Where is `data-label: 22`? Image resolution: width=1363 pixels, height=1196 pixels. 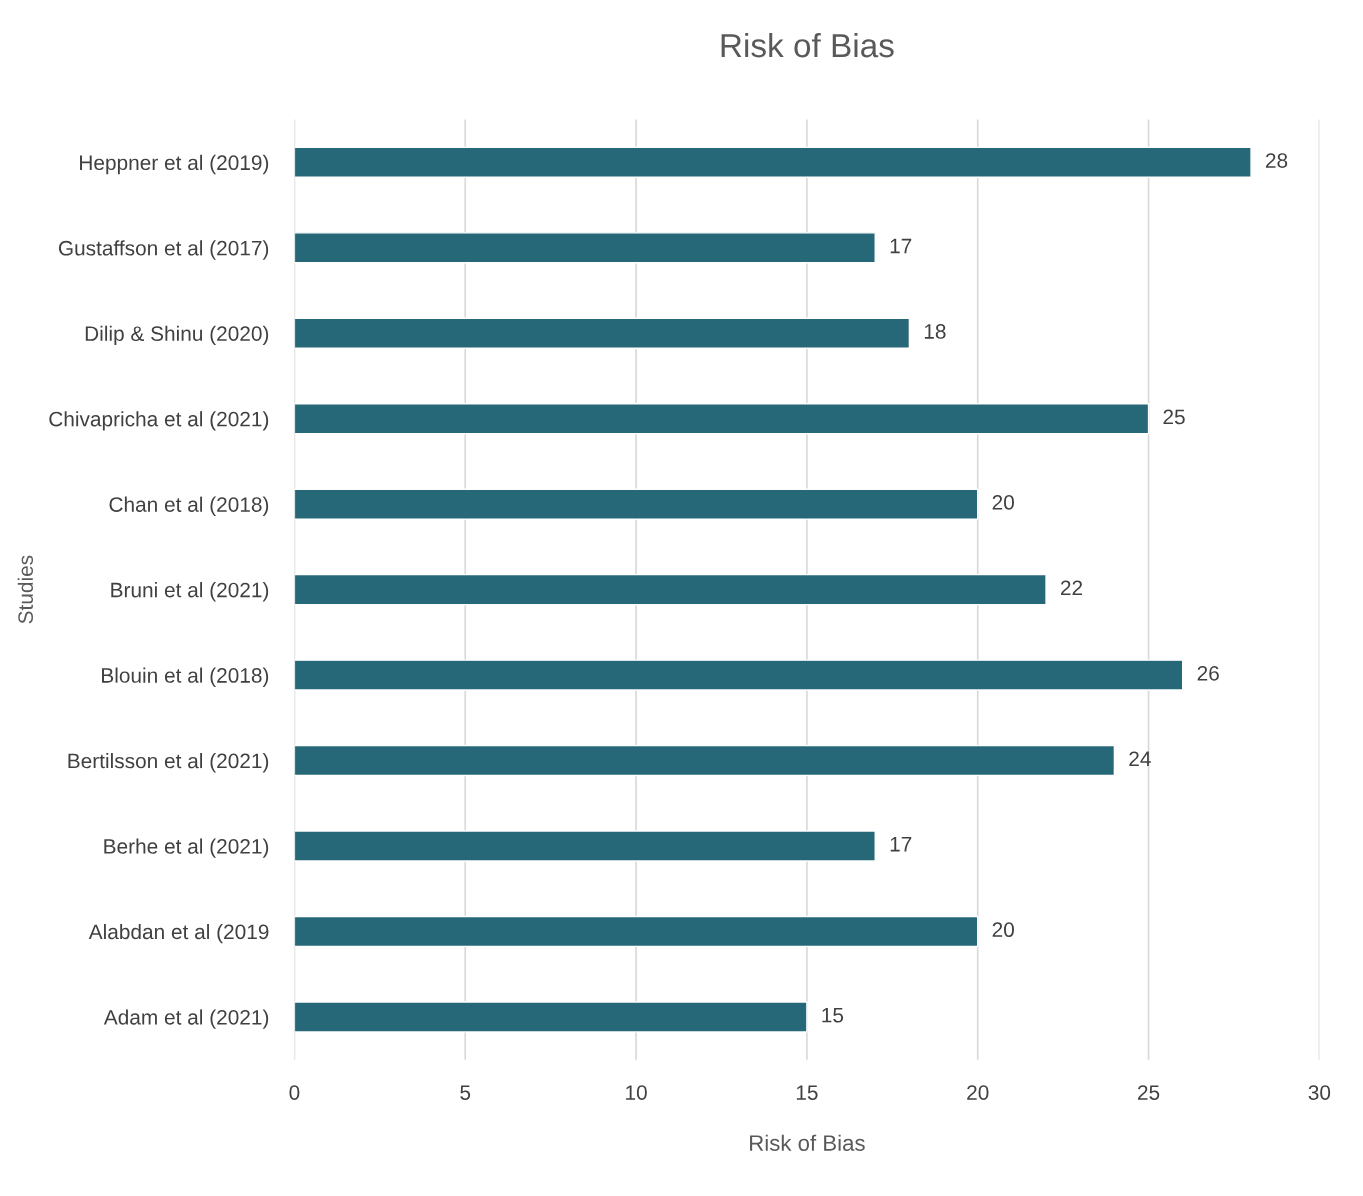
data-label: 22 is located at coordinates (1071, 588).